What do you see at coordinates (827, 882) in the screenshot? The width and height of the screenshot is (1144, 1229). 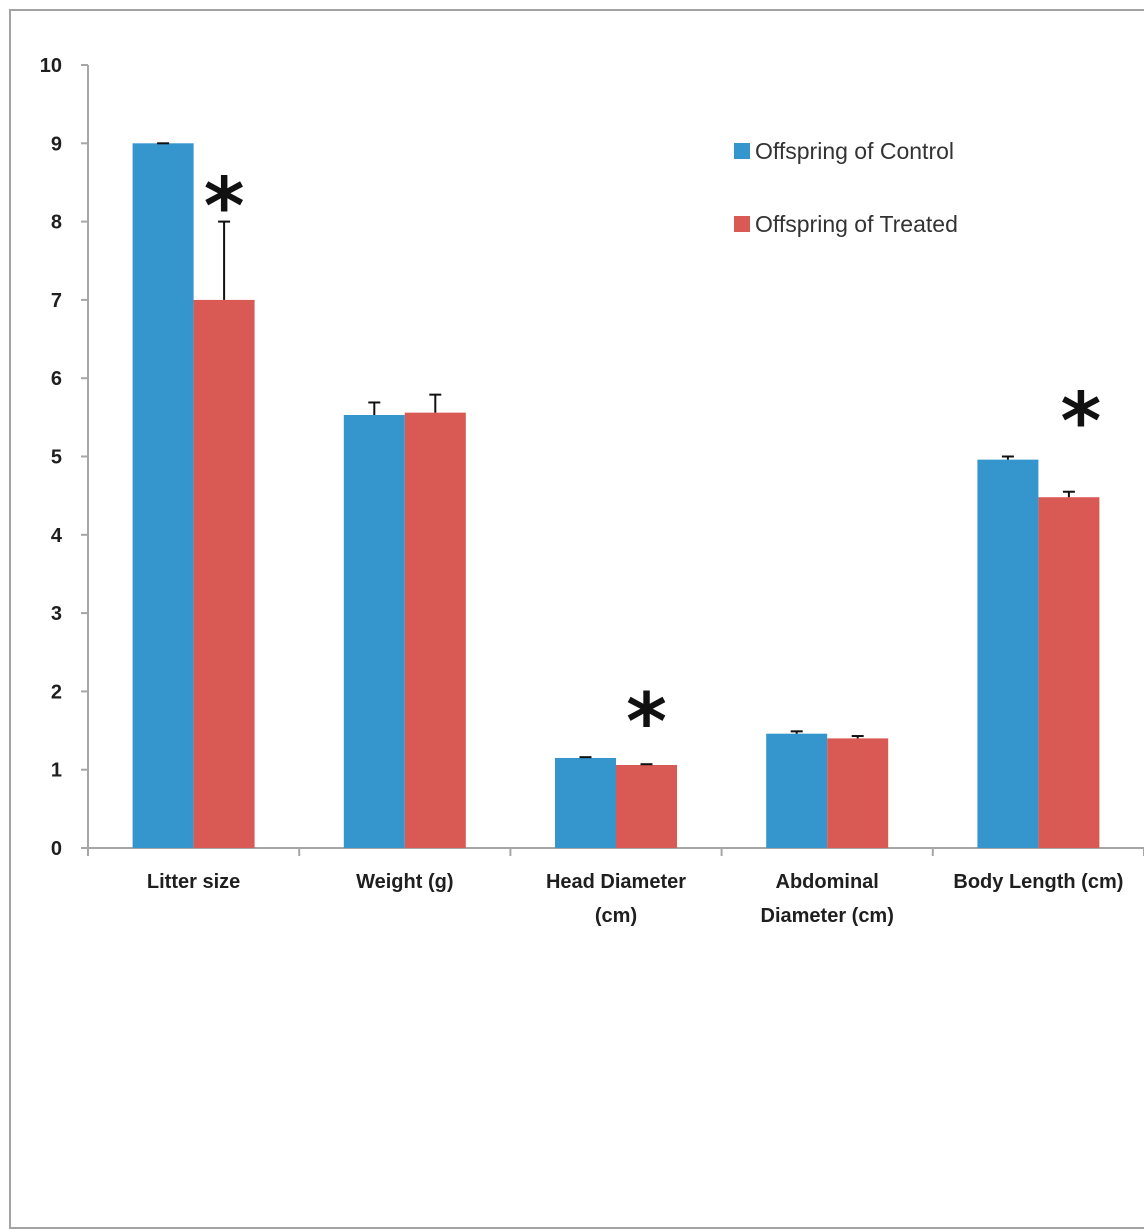 I see `x-category-label: Abdominal` at bounding box center [827, 882].